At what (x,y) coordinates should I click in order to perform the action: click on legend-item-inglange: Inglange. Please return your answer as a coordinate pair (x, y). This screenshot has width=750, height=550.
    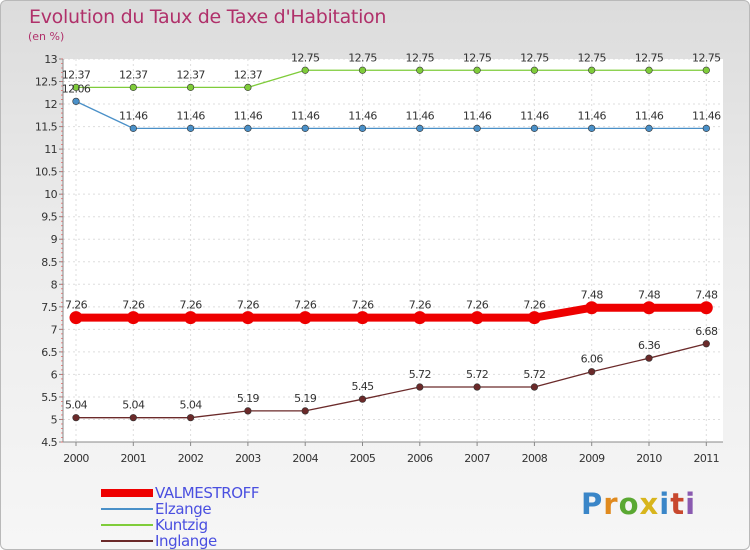
    Looking at the image, I should click on (251, 540).